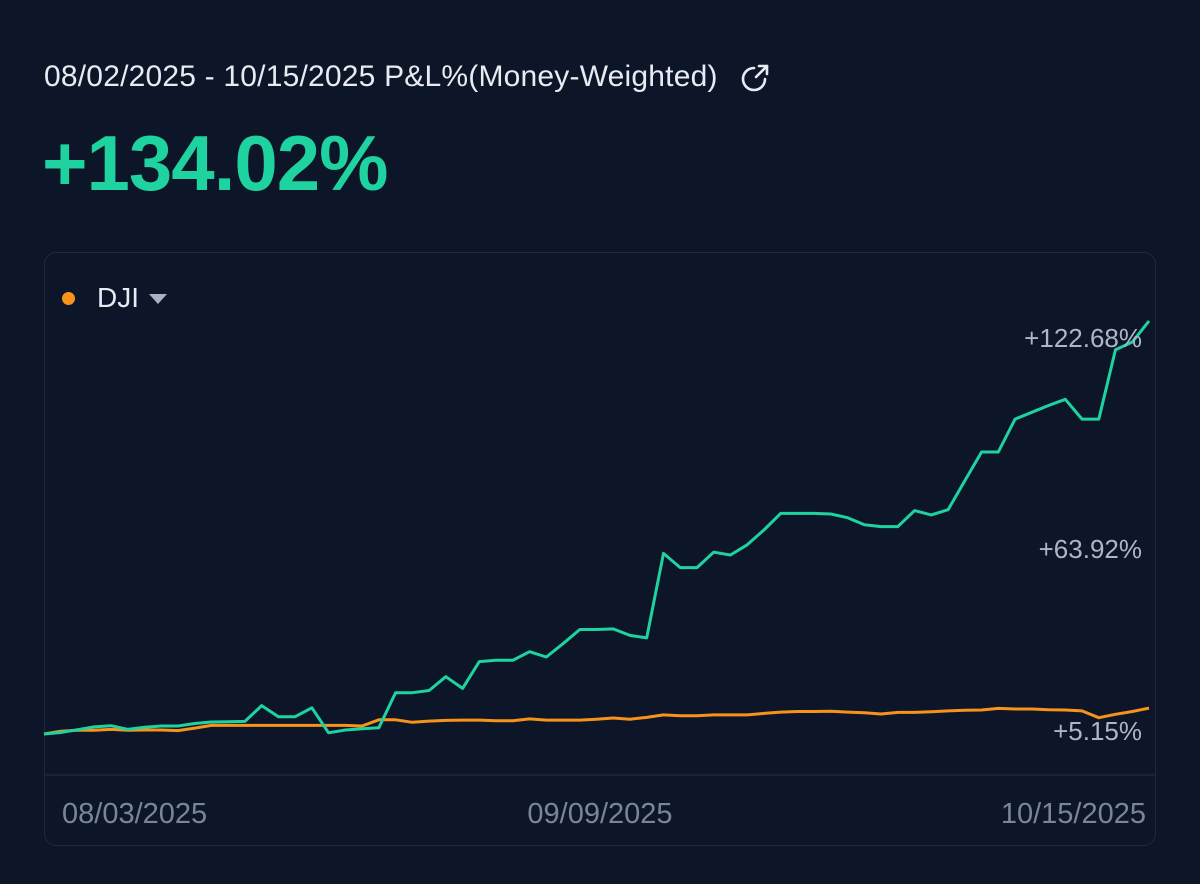  Describe the element at coordinates (68, 298) in the screenshot. I see `legend-dot-icon` at that location.